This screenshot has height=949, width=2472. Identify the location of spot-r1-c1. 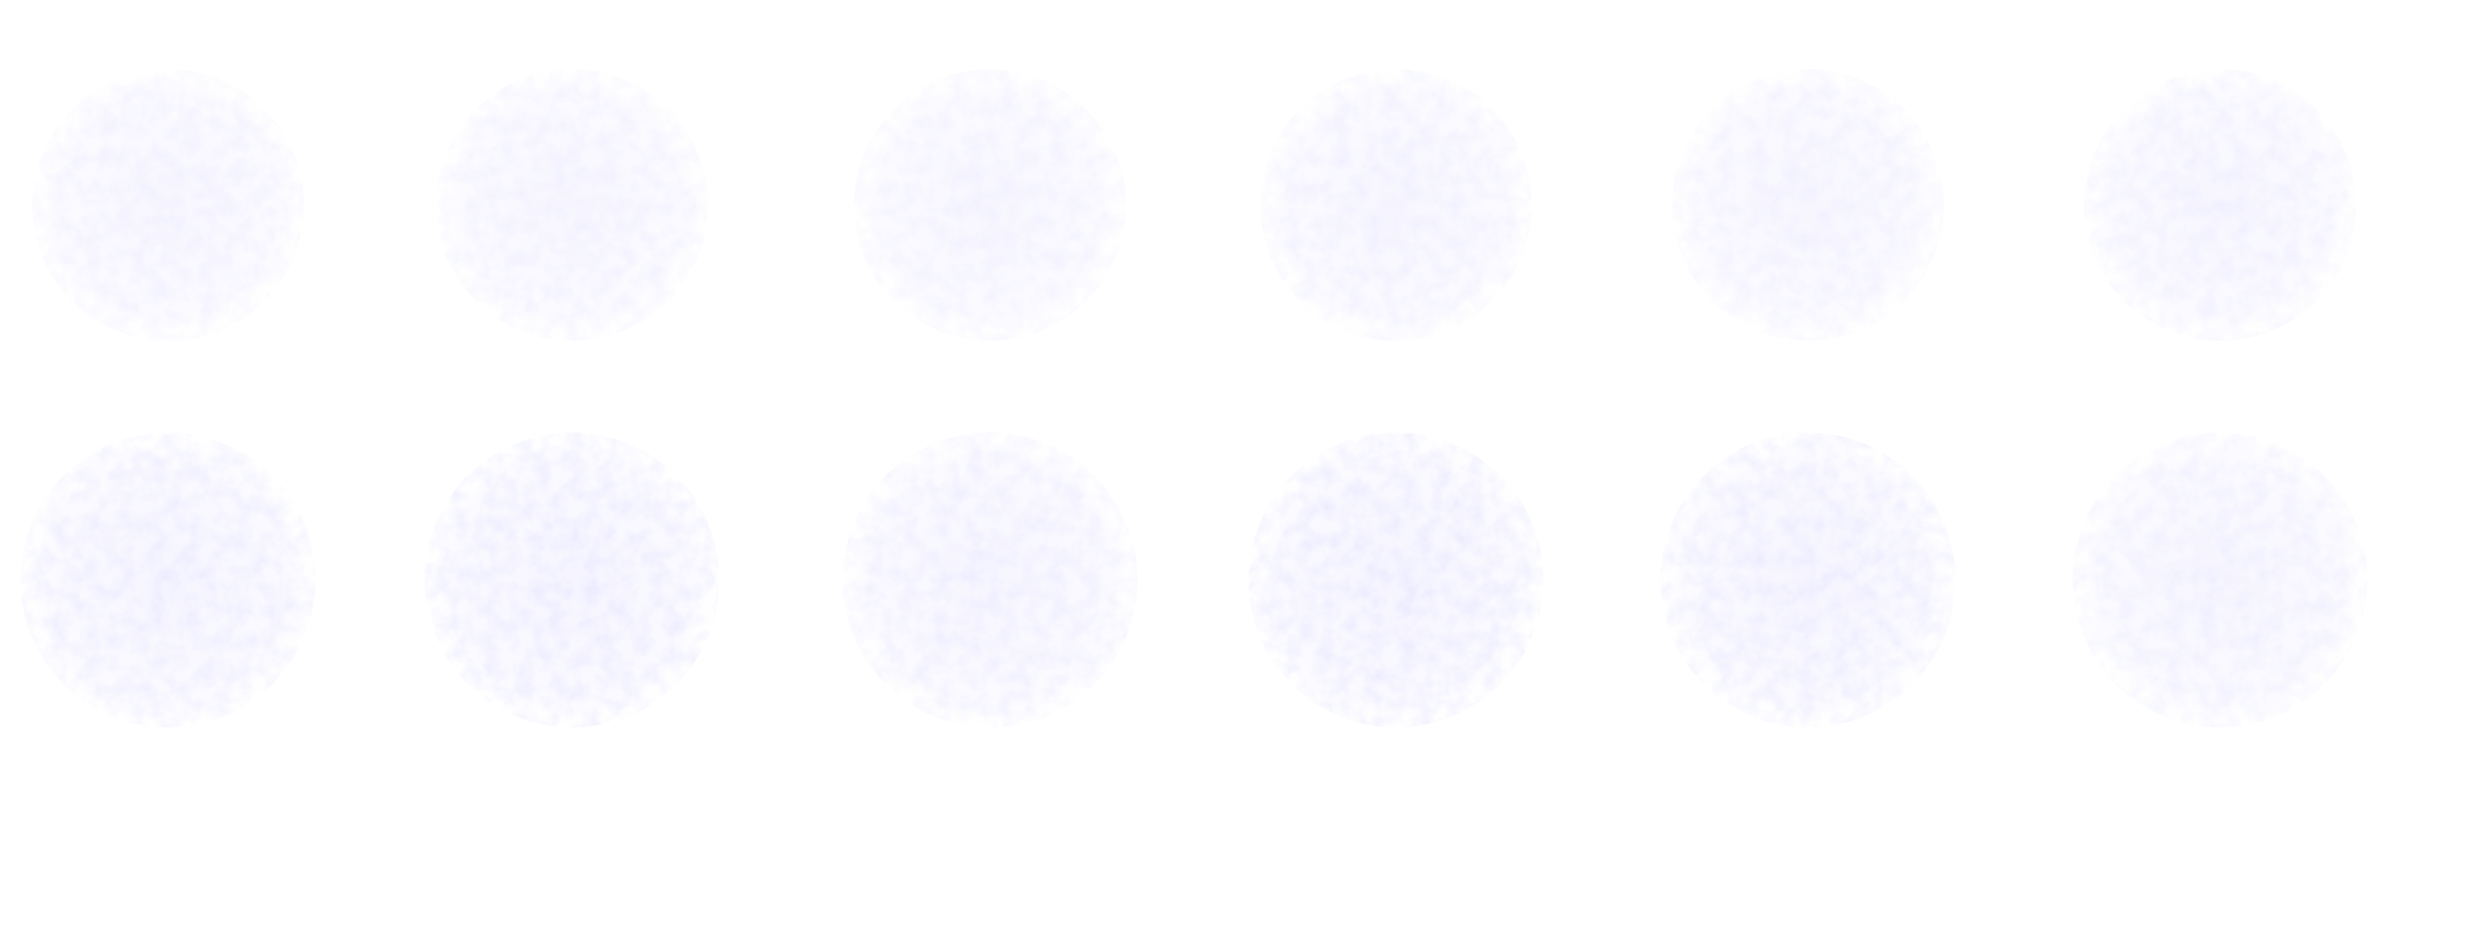
(168, 205).